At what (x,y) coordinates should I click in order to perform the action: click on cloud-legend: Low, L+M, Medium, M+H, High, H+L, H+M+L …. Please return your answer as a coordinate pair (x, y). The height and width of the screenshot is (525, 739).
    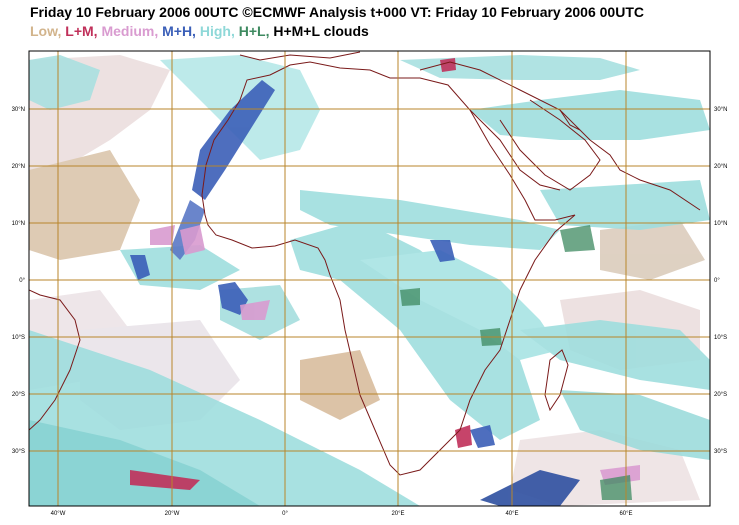
    Looking at the image, I should click on (199, 31).